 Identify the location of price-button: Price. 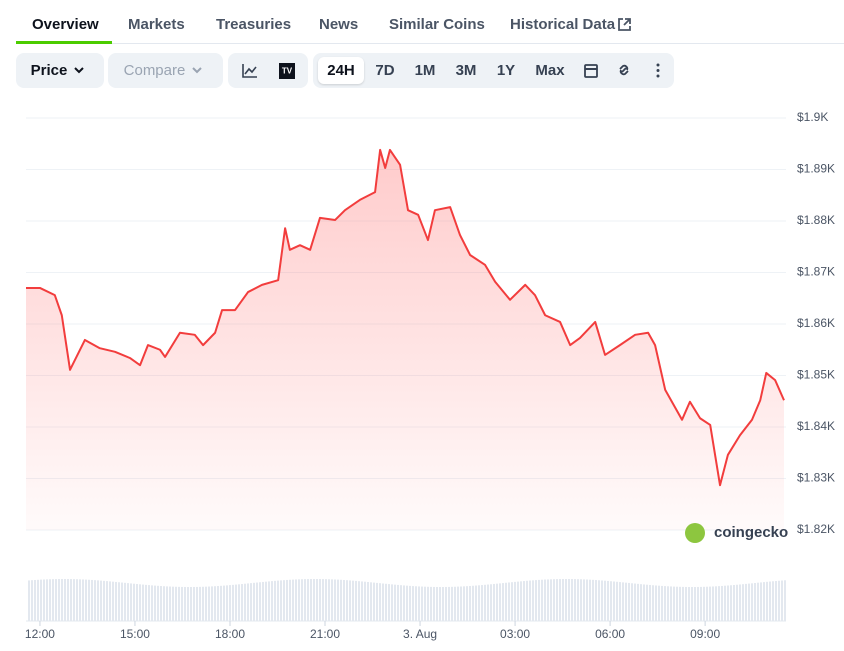
(60, 70).